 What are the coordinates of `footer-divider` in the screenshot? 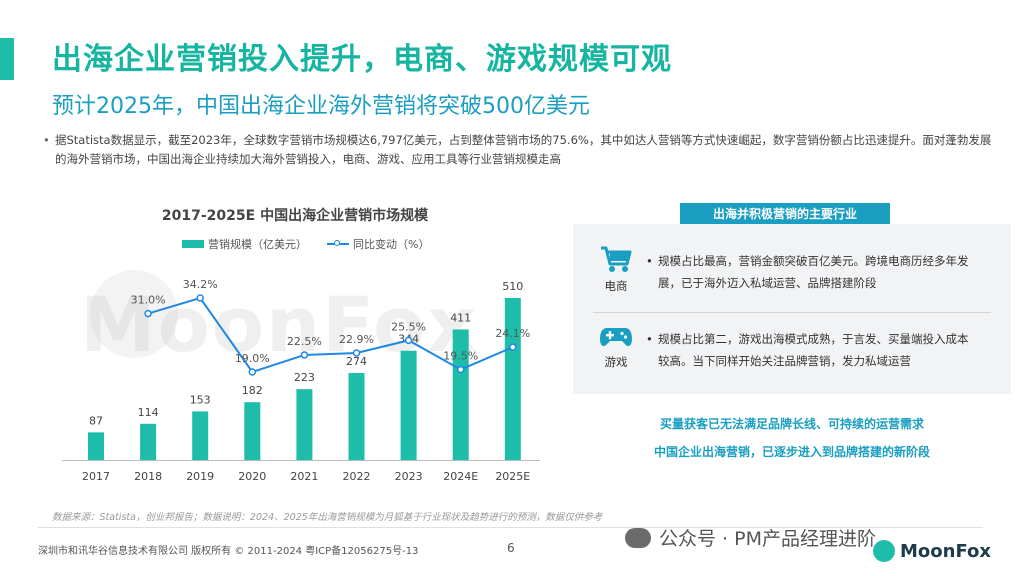 It's located at (510, 527).